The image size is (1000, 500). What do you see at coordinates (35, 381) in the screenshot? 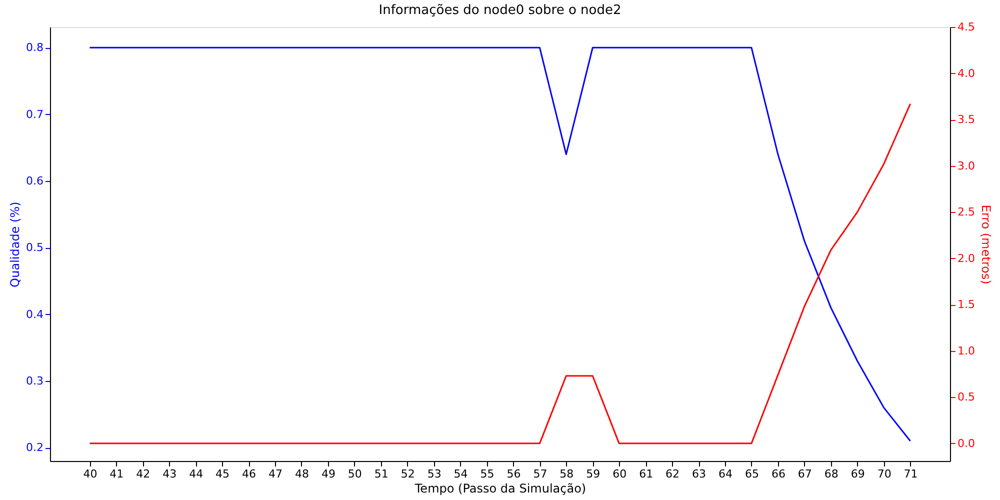
I see `y-tick-label: 0.3` at bounding box center [35, 381].